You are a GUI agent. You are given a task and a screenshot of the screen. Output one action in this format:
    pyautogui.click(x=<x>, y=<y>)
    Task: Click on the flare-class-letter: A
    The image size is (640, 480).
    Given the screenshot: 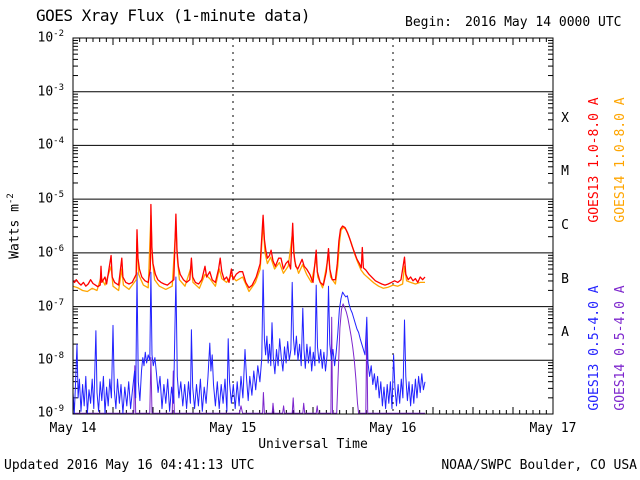 What is the action you would take?
    pyautogui.click(x=565, y=333)
    